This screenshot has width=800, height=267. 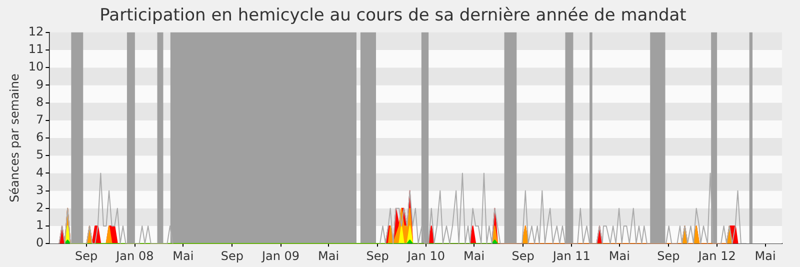 I want to click on y-tick-label: 1, so click(x=40, y=225).